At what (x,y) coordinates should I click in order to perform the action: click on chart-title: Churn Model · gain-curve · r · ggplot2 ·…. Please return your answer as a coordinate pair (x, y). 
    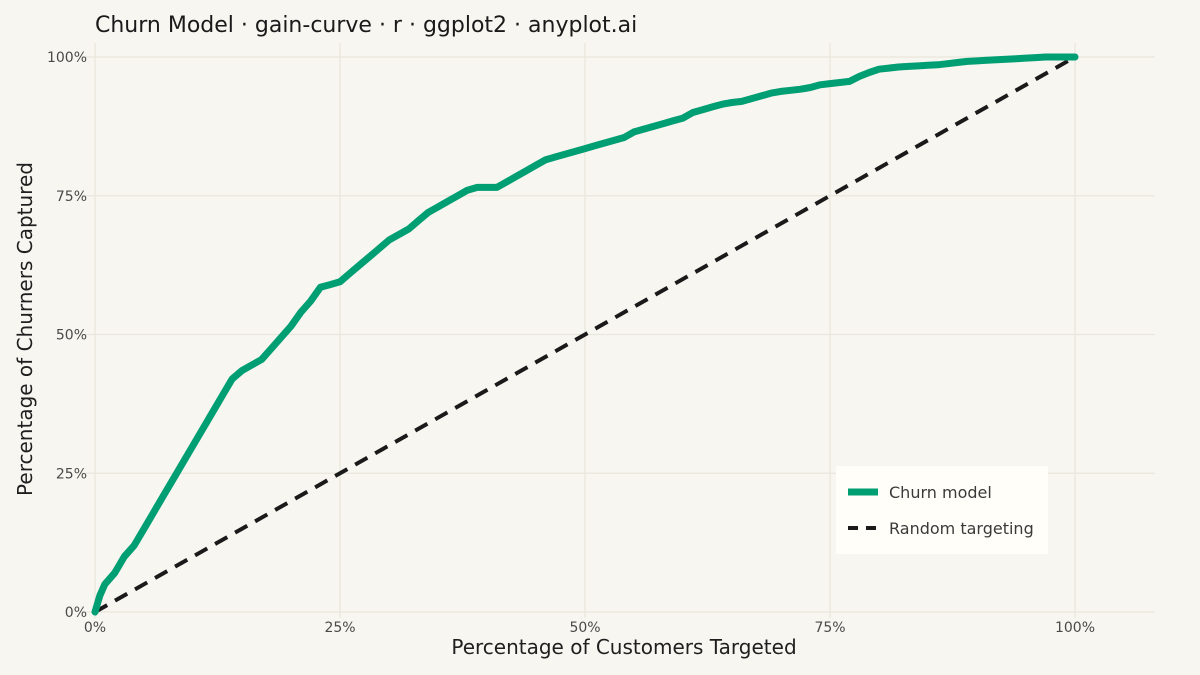
    Looking at the image, I should click on (366, 25).